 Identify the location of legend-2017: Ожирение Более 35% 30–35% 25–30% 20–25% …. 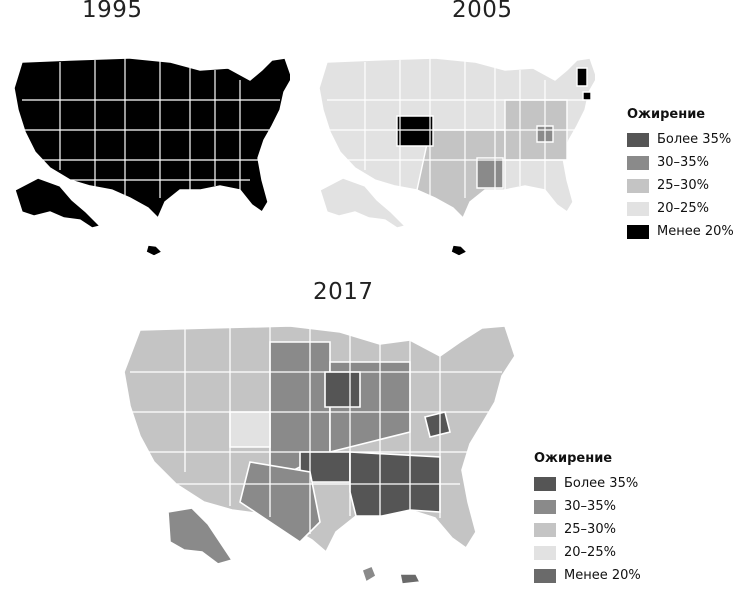
(587, 519).